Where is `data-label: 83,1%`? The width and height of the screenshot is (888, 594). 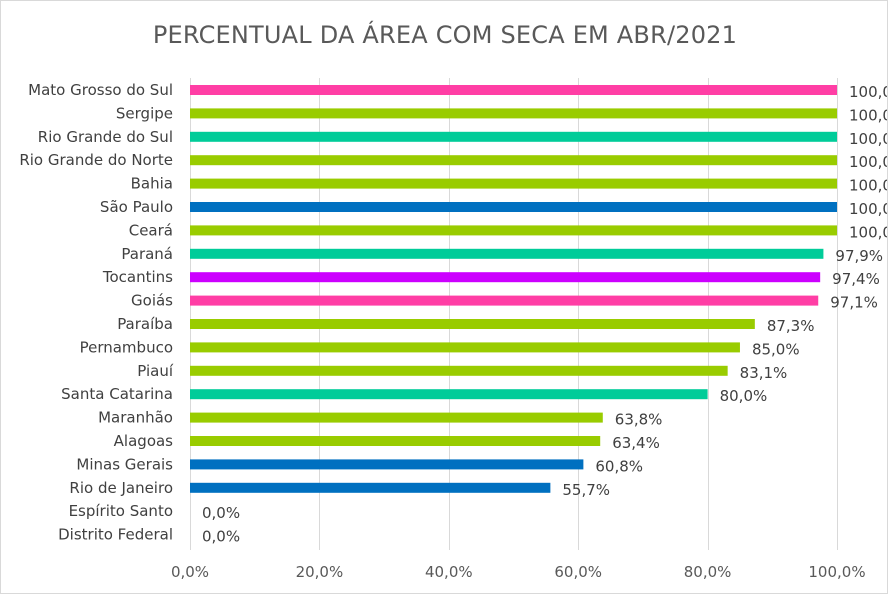
data-label: 83,1% is located at coordinates (764, 373).